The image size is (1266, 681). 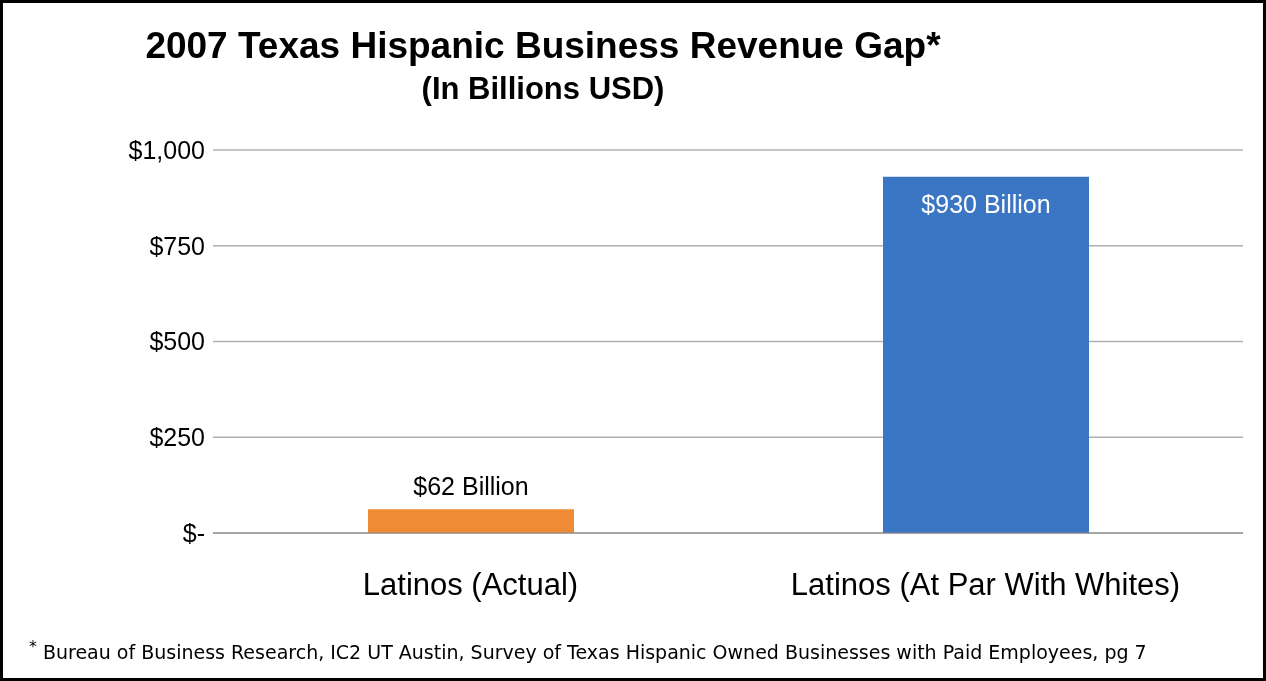 What do you see at coordinates (166, 149) in the screenshot?
I see `y-tick-label: $1,000` at bounding box center [166, 149].